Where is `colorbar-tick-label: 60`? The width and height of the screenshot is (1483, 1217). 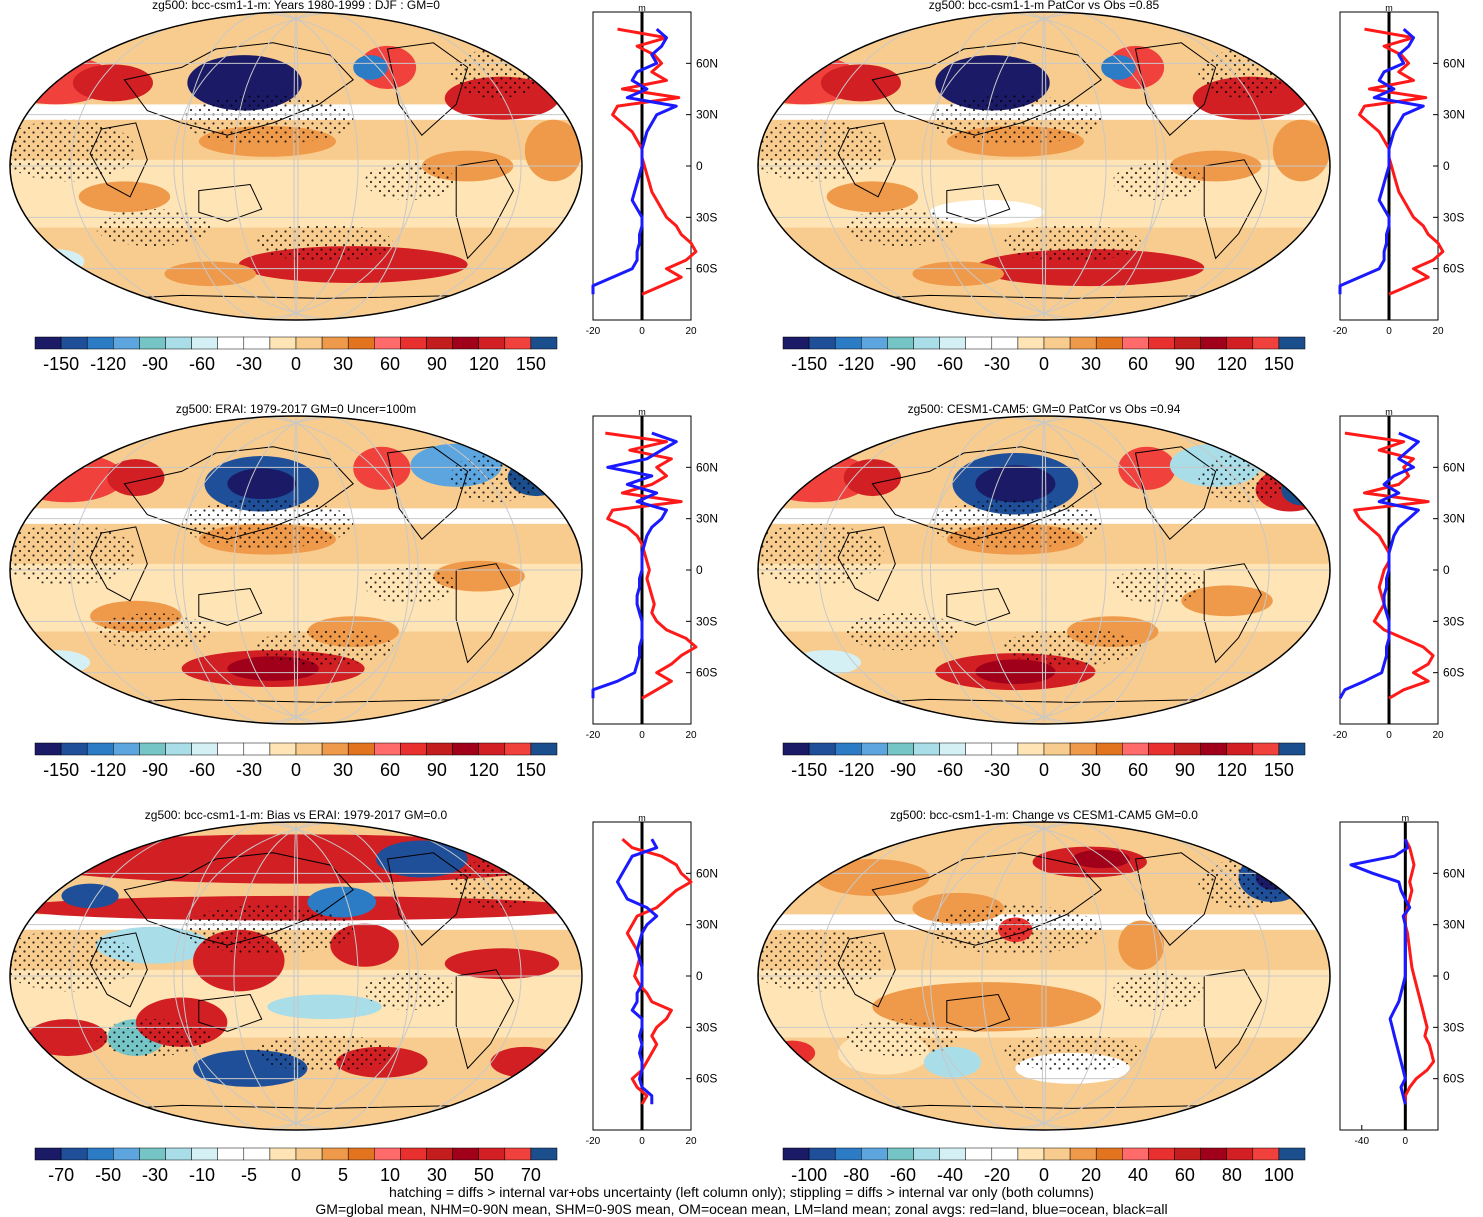 colorbar-tick-label: 60 is located at coordinates (1185, 1175).